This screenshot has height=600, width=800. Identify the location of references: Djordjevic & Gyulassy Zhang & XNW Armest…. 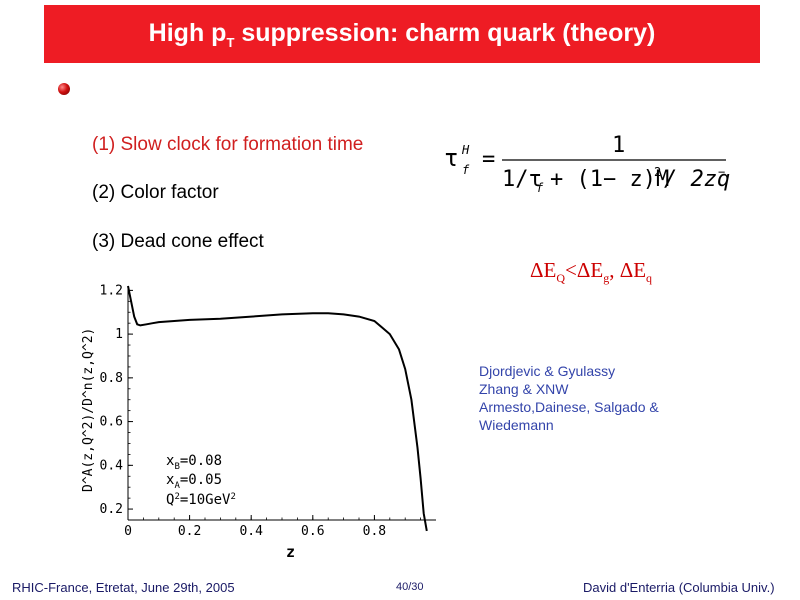
(569, 398).